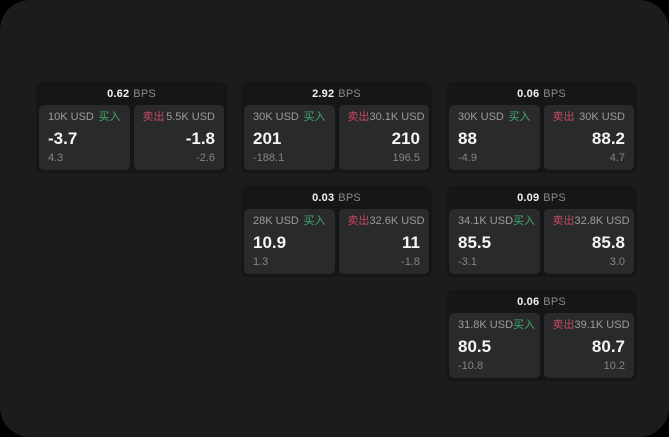 The height and width of the screenshot is (437, 669). Describe the element at coordinates (608, 138) in the screenshot. I see `sell-price: 88.2` at that location.